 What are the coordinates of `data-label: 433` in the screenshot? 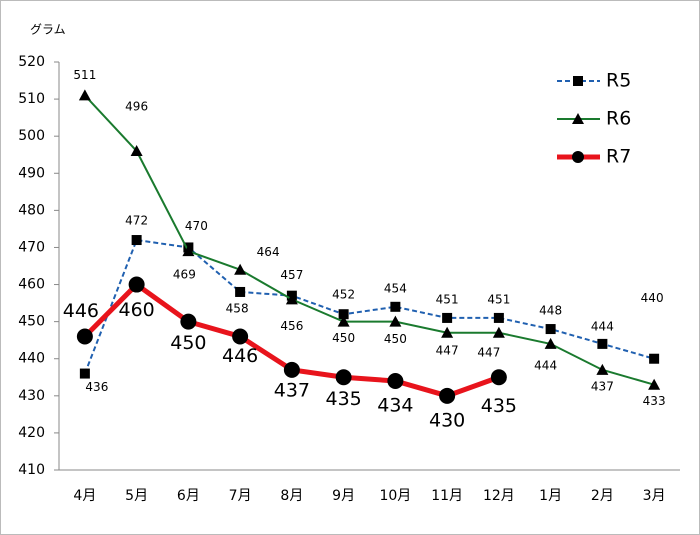 It's located at (654, 401).